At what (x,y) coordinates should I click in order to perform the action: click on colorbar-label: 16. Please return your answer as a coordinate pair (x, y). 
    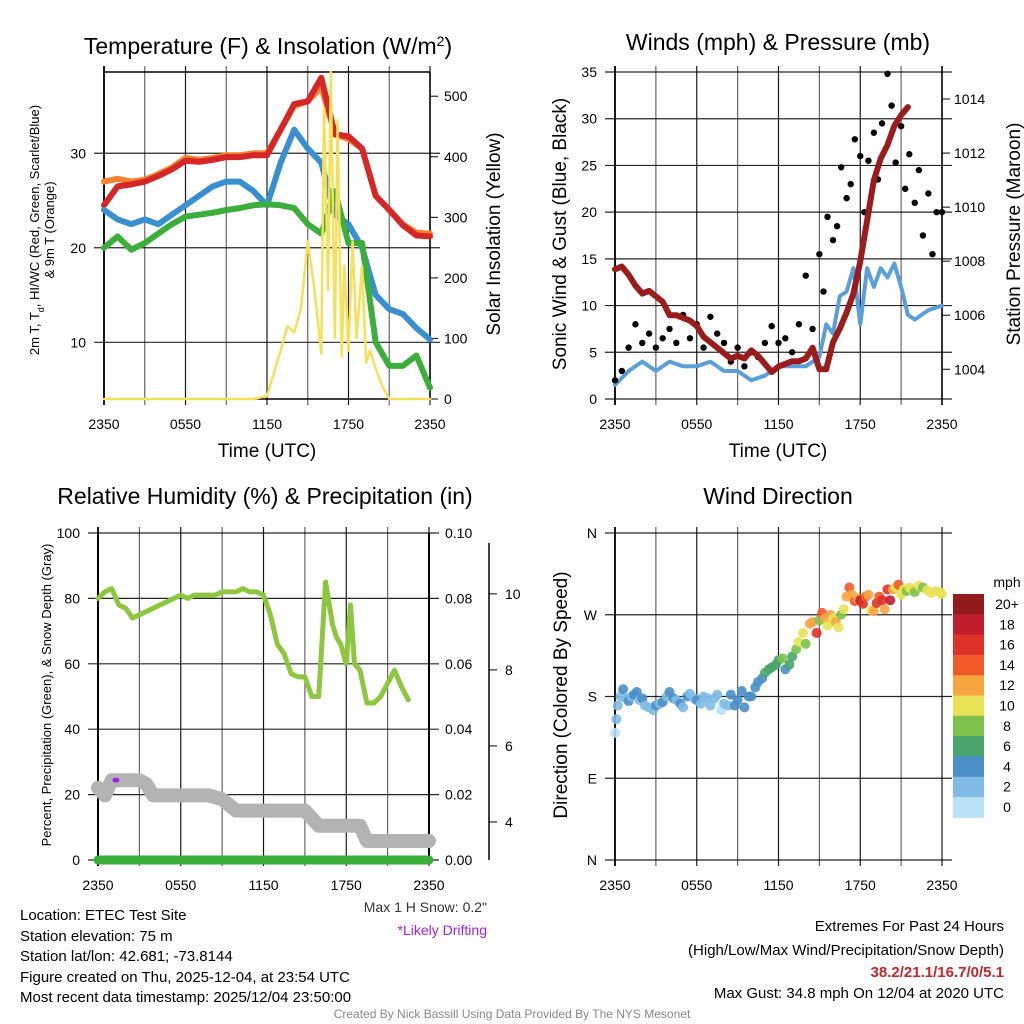
    Looking at the image, I should click on (1007, 645).